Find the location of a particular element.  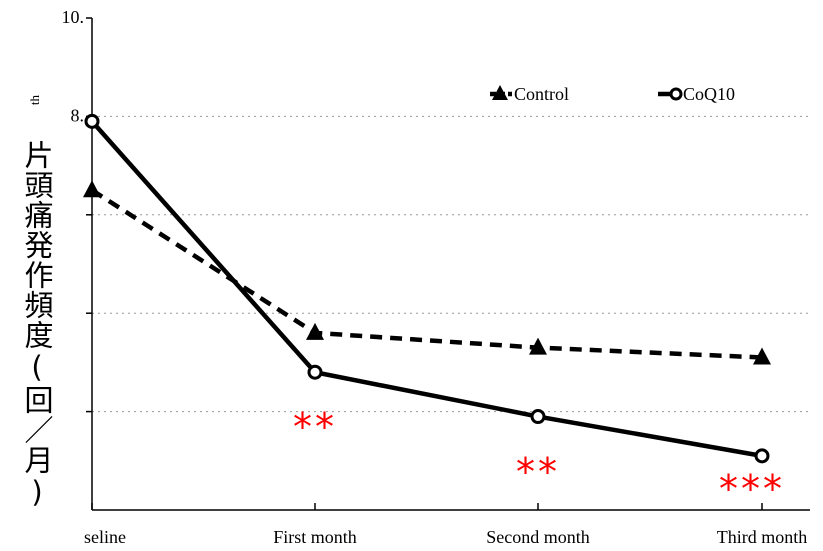

legend-marker-control is located at coordinates (500, 92).